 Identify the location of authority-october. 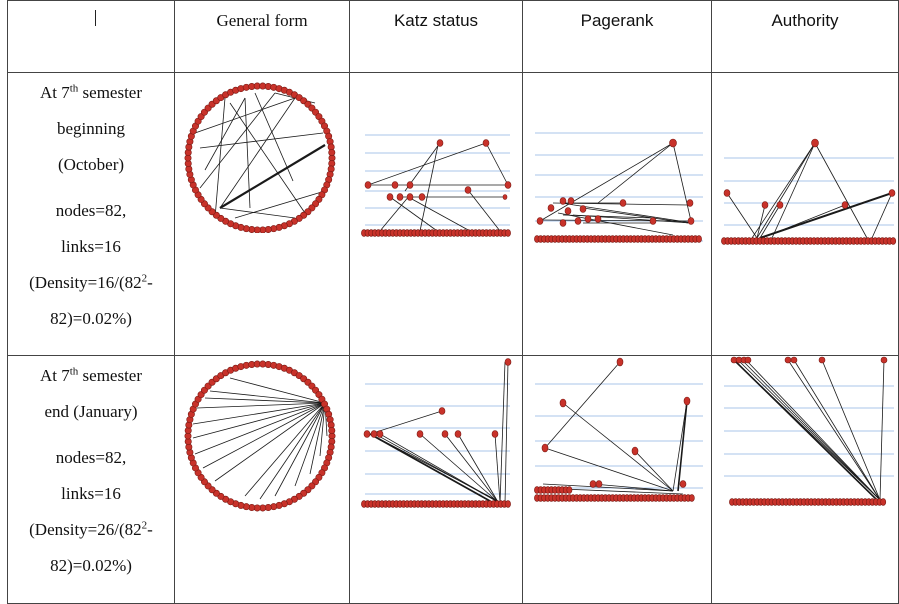
(805, 214).